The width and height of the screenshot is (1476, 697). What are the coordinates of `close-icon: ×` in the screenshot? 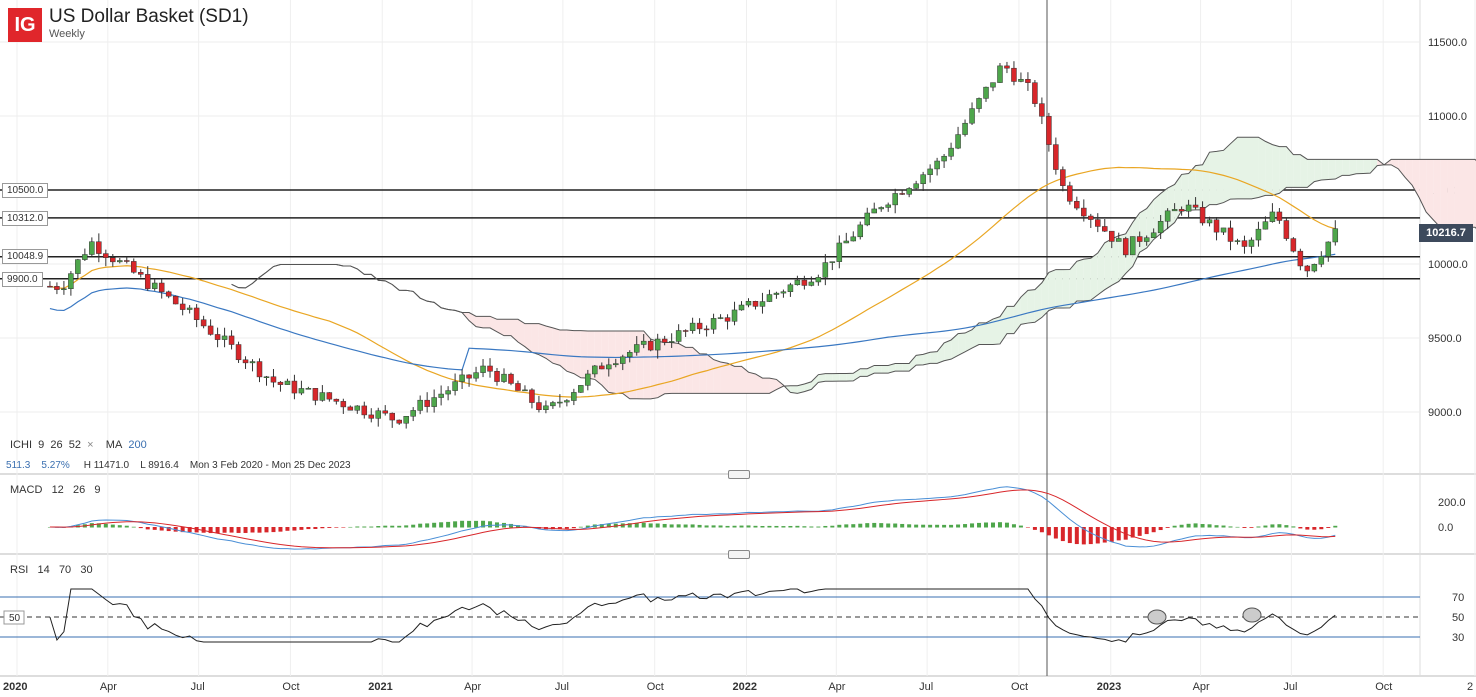 It's located at (90, 445).